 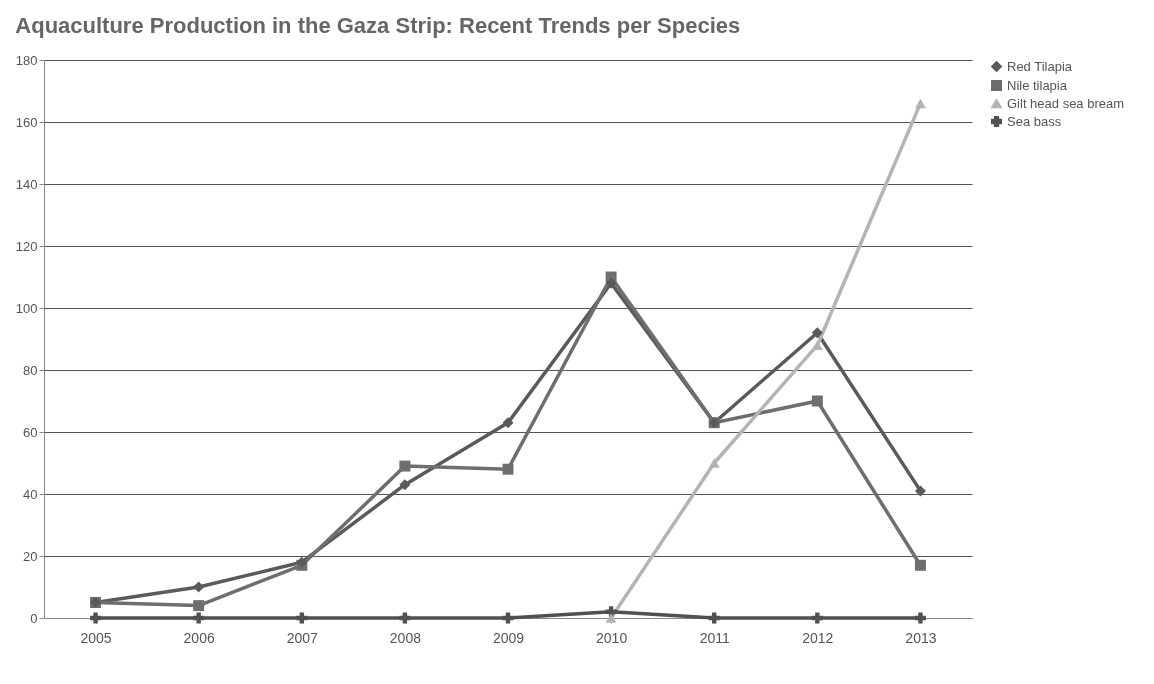 What do you see at coordinates (30, 432) in the screenshot?
I see `y-tick-label: 60` at bounding box center [30, 432].